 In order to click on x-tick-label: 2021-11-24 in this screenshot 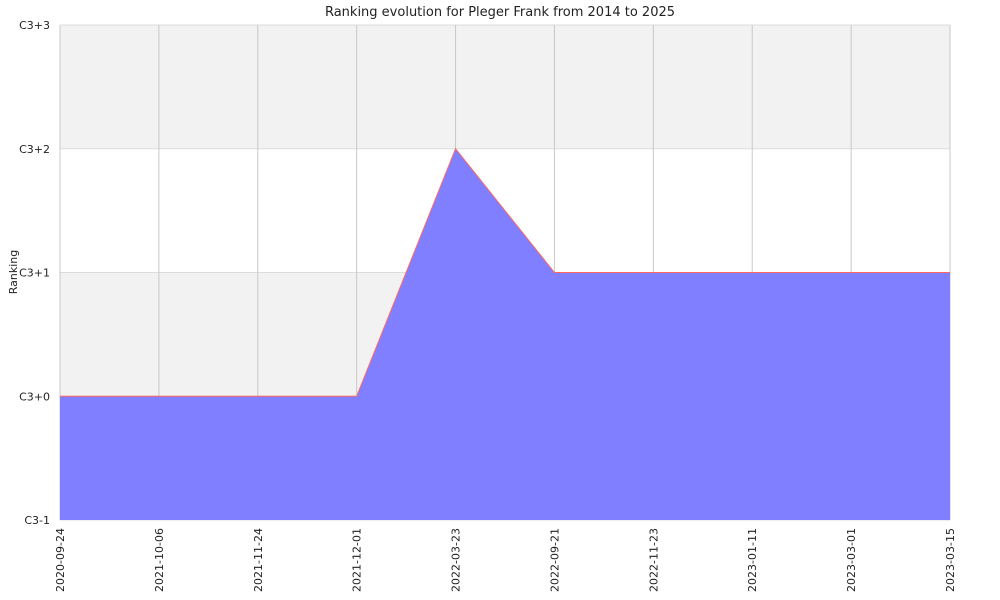, I will do `click(258, 560)`.